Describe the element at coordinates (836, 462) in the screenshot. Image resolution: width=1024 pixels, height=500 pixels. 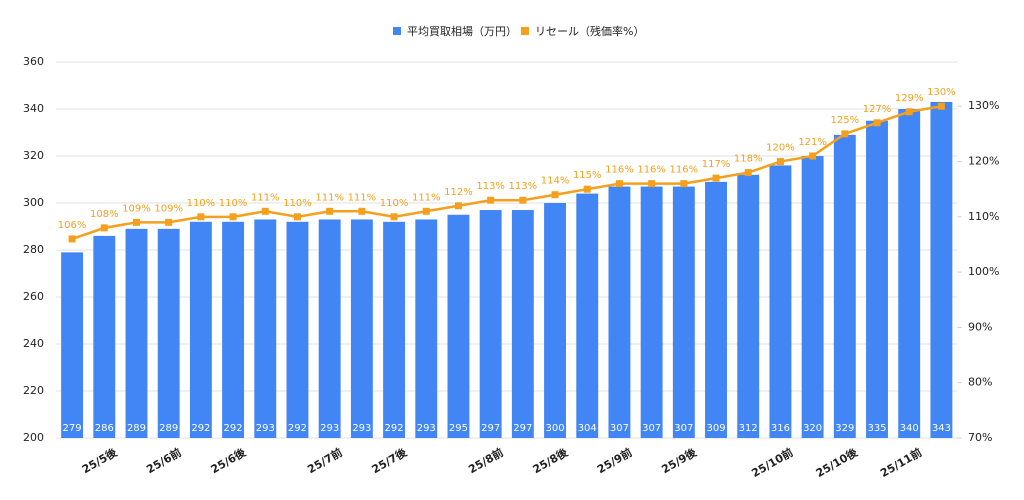
I see `x-tick-label: 25/10後` at that location.